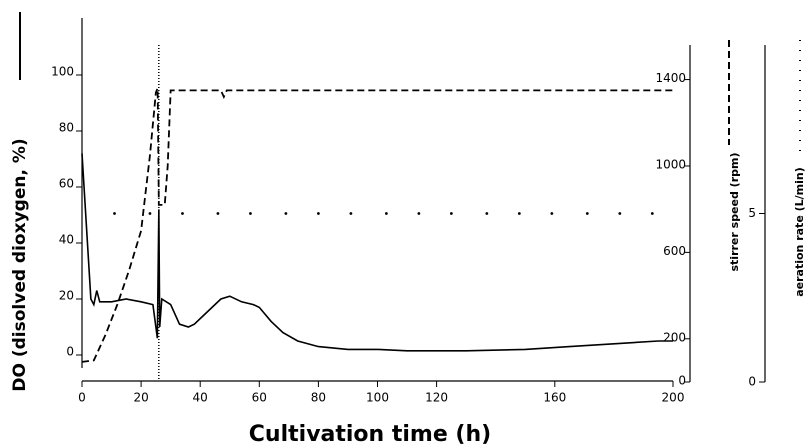  I want to click on y2-tick-label: 600, so click(674, 251).